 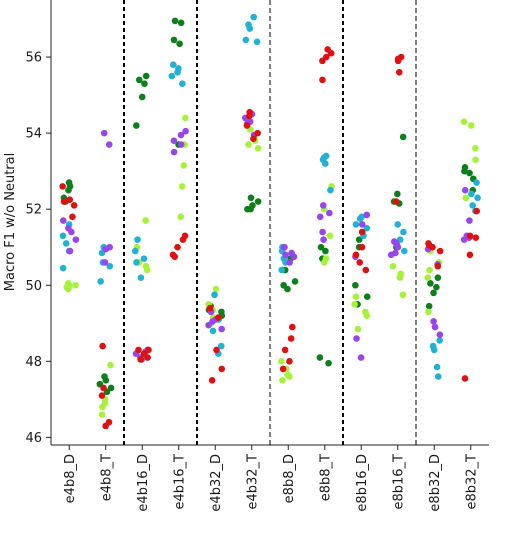 I want to click on x-tick-label: e4b8_D, so click(x=70, y=478).